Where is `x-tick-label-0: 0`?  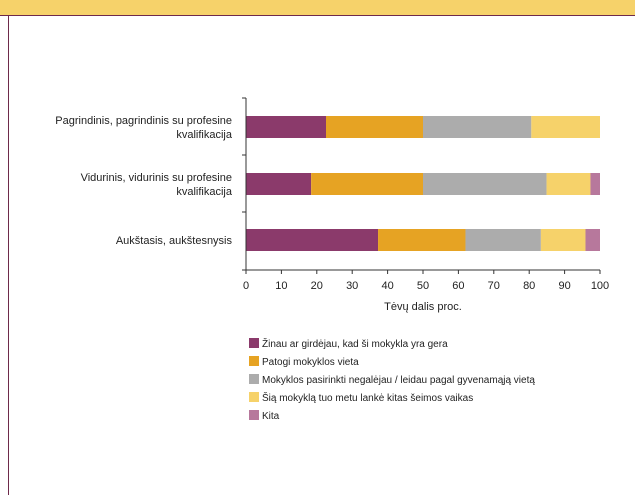 x-tick-label-0: 0 is located at coordinates (246, 286).